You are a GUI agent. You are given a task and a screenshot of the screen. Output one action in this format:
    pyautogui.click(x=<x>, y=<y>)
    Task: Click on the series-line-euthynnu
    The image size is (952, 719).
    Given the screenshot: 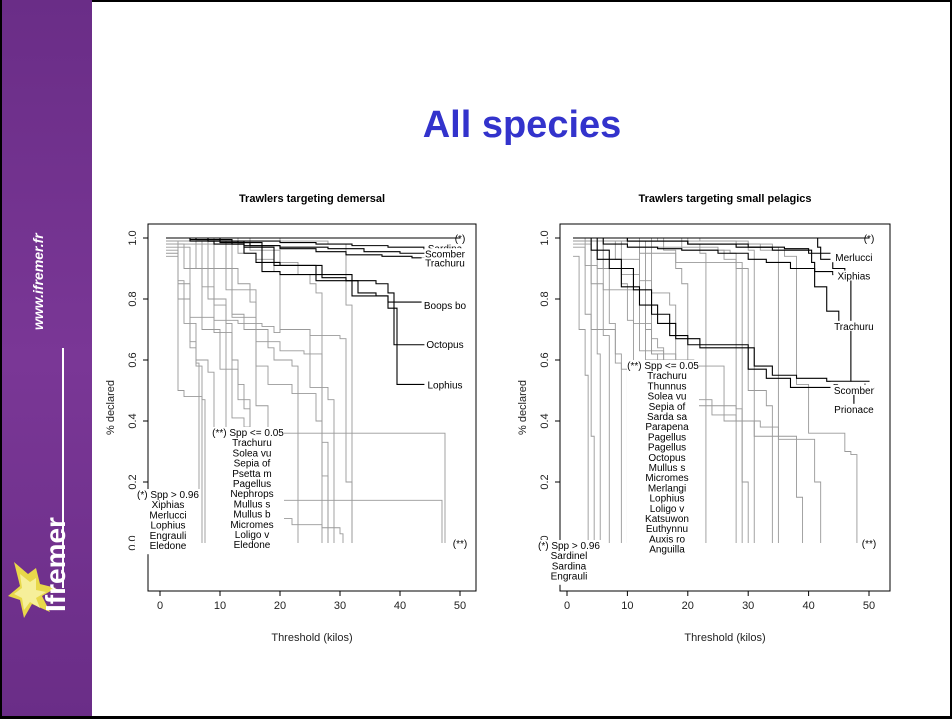 What is the action you would take?
    pyautogui.click(x=597, y=393)
    